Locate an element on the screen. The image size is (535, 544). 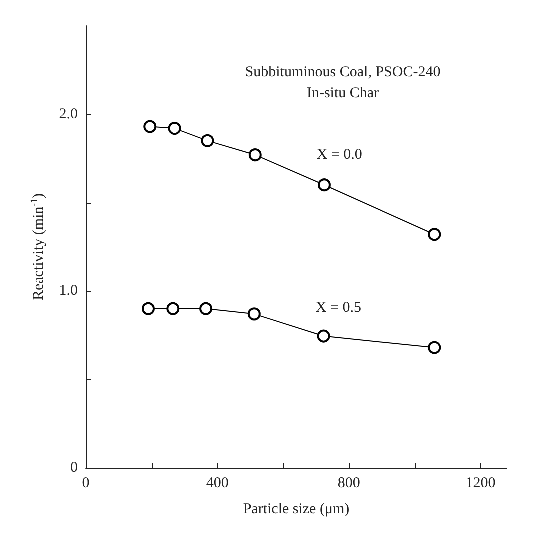
y-tick-label: 0 is located at coordinates (74, 468).